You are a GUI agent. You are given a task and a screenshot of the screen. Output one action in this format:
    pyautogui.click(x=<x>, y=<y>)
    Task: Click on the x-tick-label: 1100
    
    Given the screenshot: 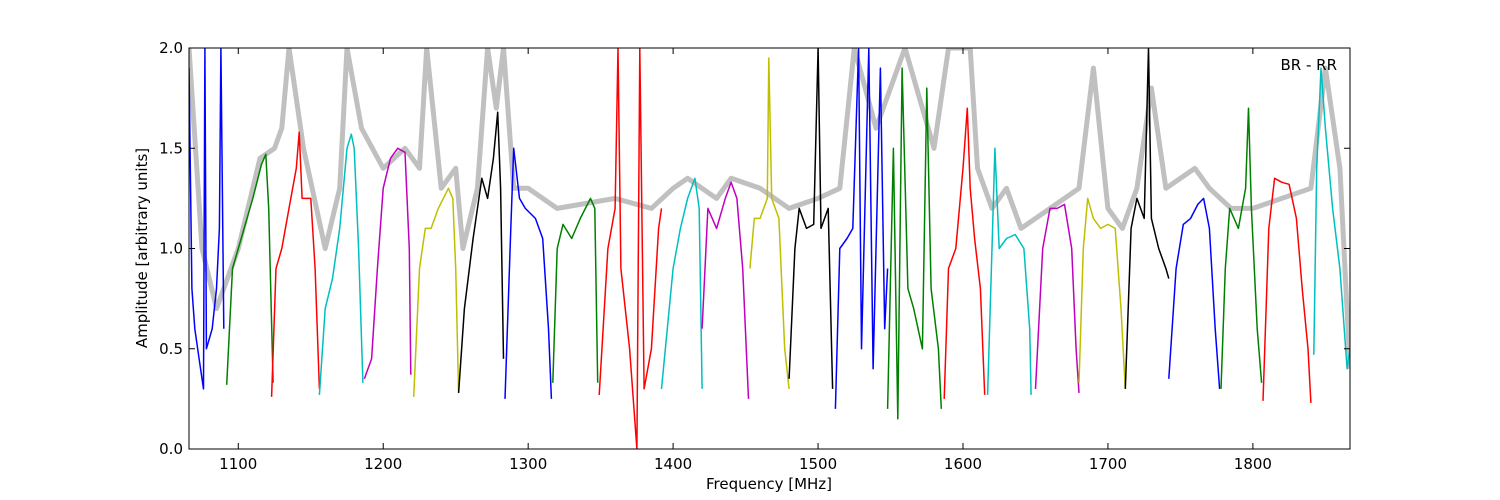 What is the action you would take?
    pyautogui.click(x=238, y=464)
    